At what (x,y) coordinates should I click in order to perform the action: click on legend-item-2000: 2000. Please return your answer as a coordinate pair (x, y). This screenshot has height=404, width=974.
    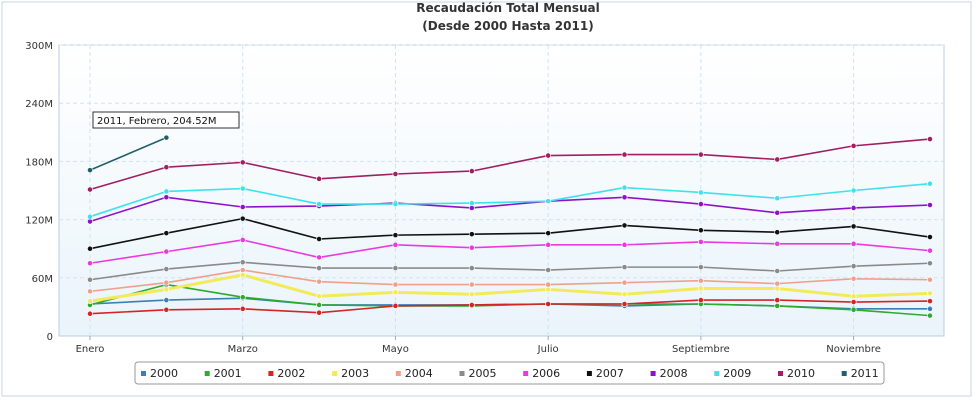
    Looking at the image, I should click on (159, 373).